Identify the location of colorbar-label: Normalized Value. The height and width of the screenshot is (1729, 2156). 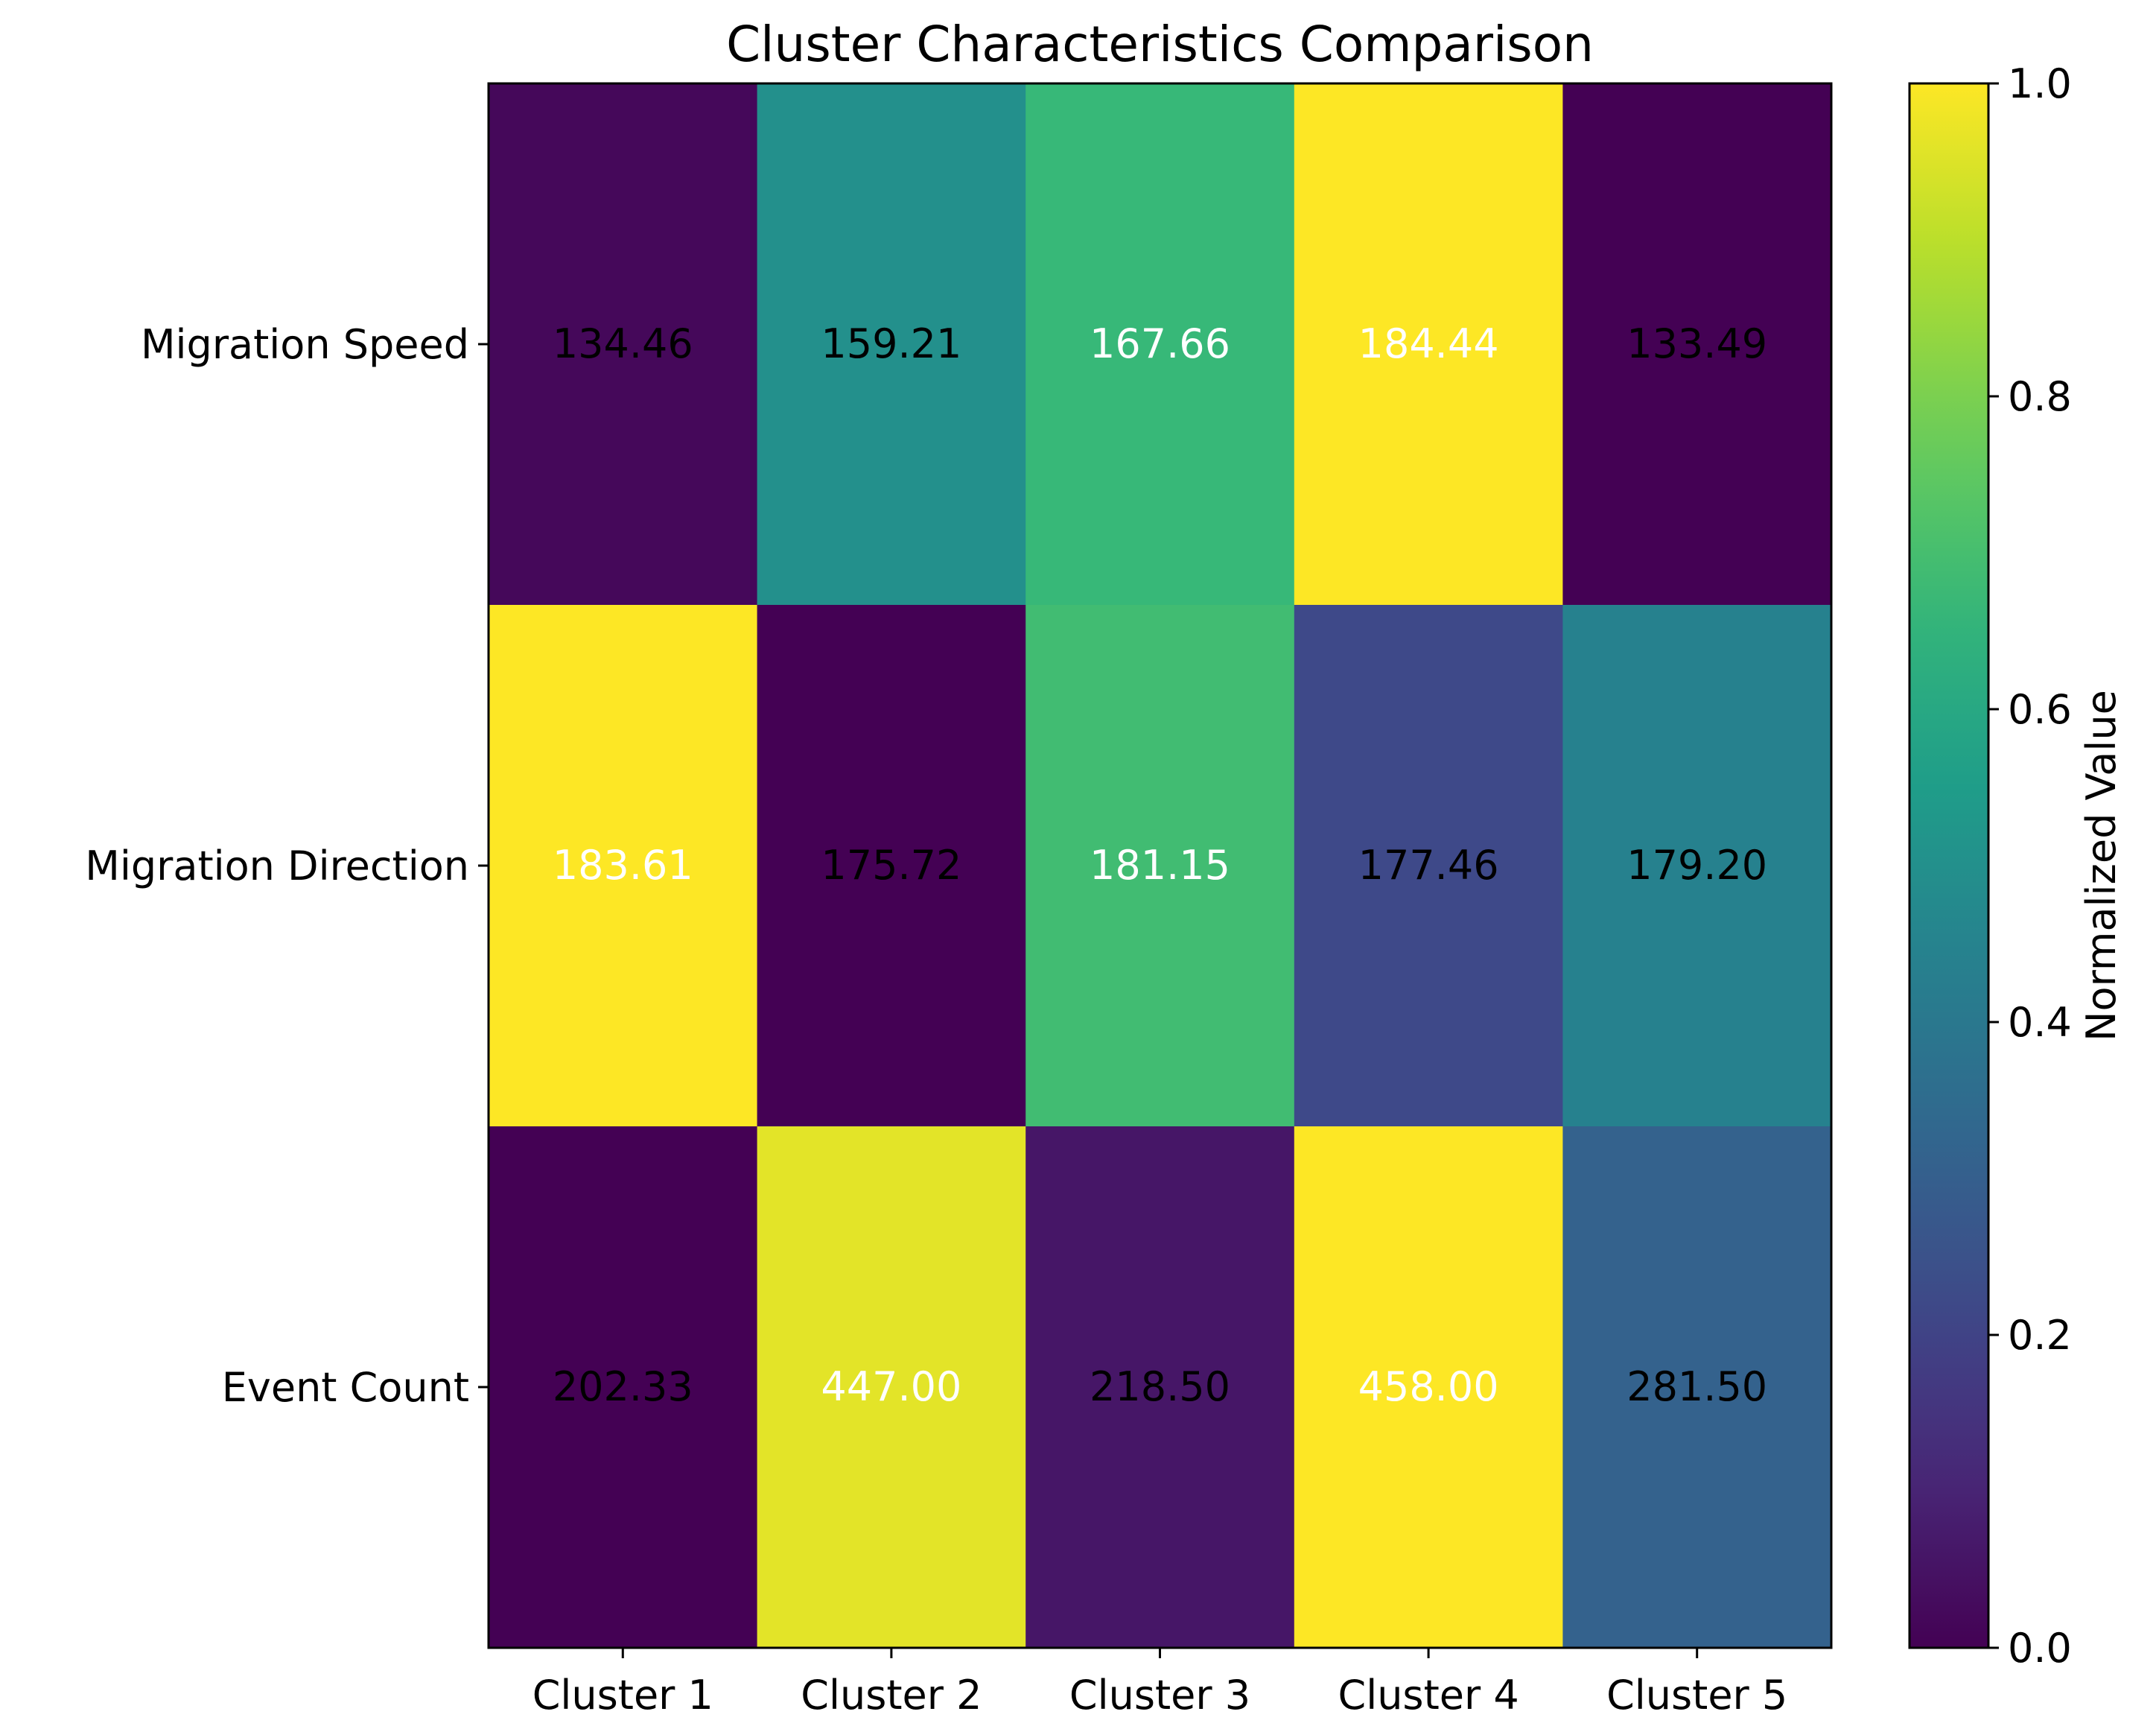
(2101, 865).